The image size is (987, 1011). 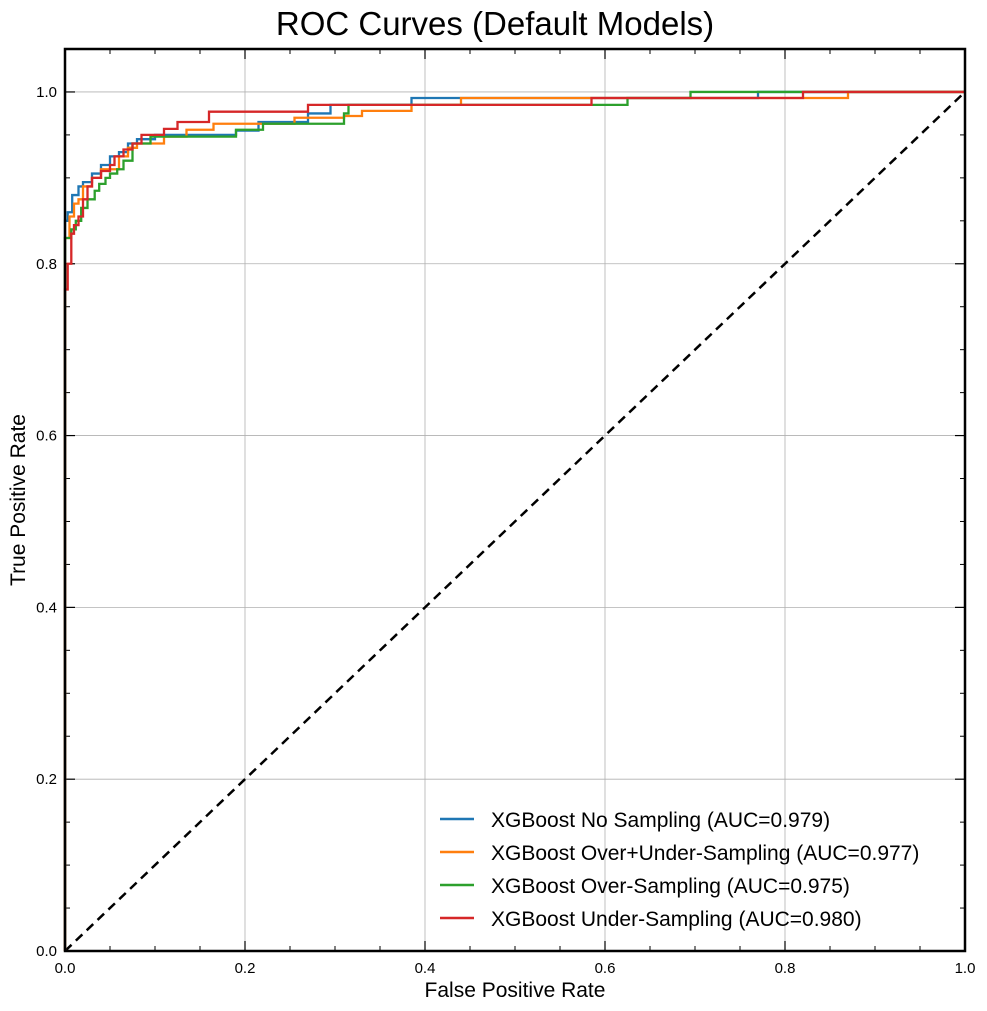 What do you see at coordinates (46, 951) in the screenshot?
I see `y-tick-label: 0.0` at bounding box center [46, 951].